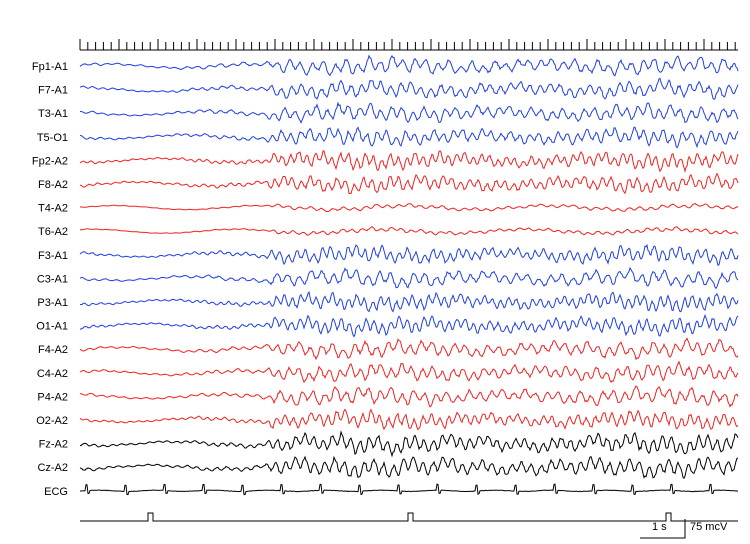  I want to click on channel-label: F7-A1, so click(53, 91).